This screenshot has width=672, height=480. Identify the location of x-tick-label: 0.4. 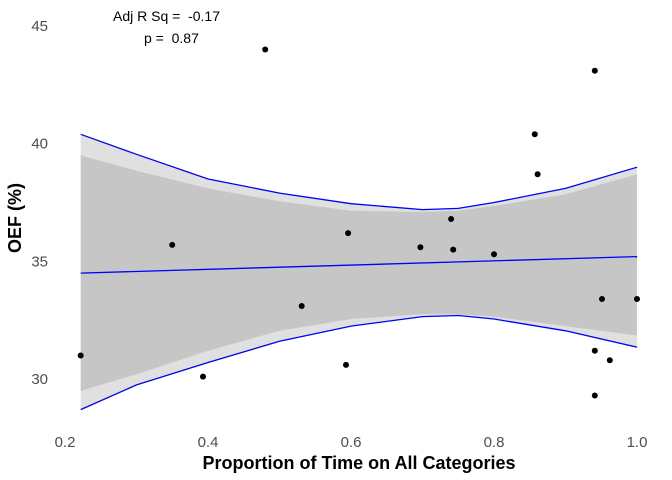
(208, 442).